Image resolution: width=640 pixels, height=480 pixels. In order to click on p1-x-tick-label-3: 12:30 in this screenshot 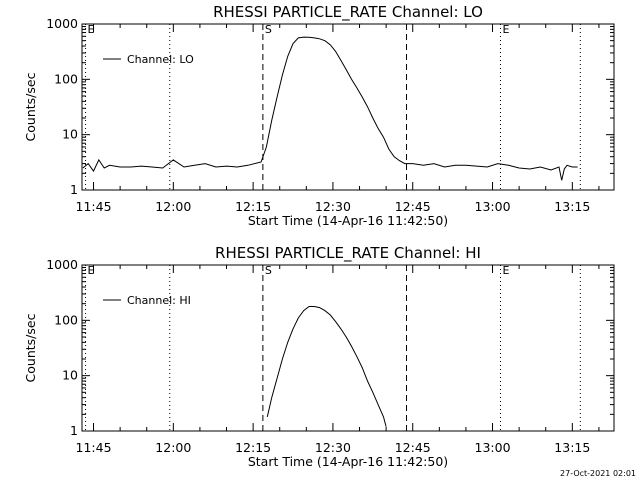, I will do `click(333, 206)`.